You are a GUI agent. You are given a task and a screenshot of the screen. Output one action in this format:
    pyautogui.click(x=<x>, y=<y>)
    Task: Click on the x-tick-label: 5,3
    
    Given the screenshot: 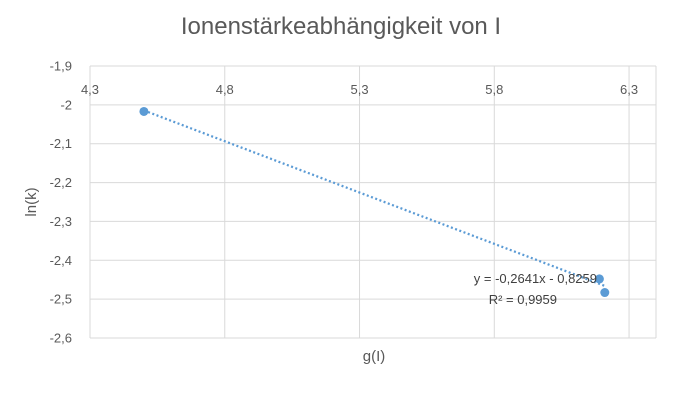 What is the action you would take?
    pyautogui.click(x=359, y=89)
    